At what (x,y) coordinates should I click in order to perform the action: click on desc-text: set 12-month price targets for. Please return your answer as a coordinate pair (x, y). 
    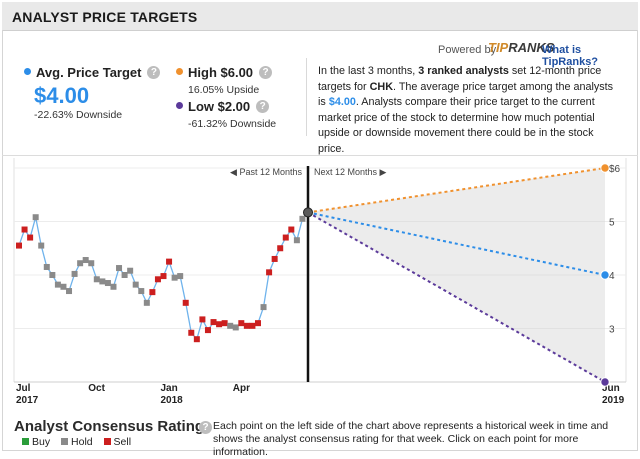
    Looking at the image, I should click on (460, 79).